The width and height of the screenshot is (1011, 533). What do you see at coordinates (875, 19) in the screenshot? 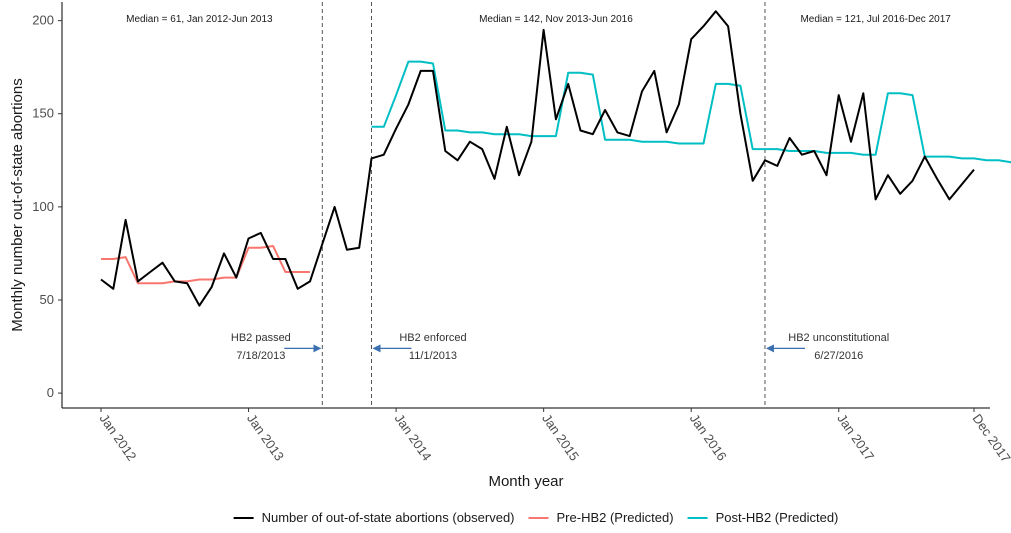
I see `median-note: Median = 121, Jul 2016-Dec 2017` at bounding box center [875, 19].